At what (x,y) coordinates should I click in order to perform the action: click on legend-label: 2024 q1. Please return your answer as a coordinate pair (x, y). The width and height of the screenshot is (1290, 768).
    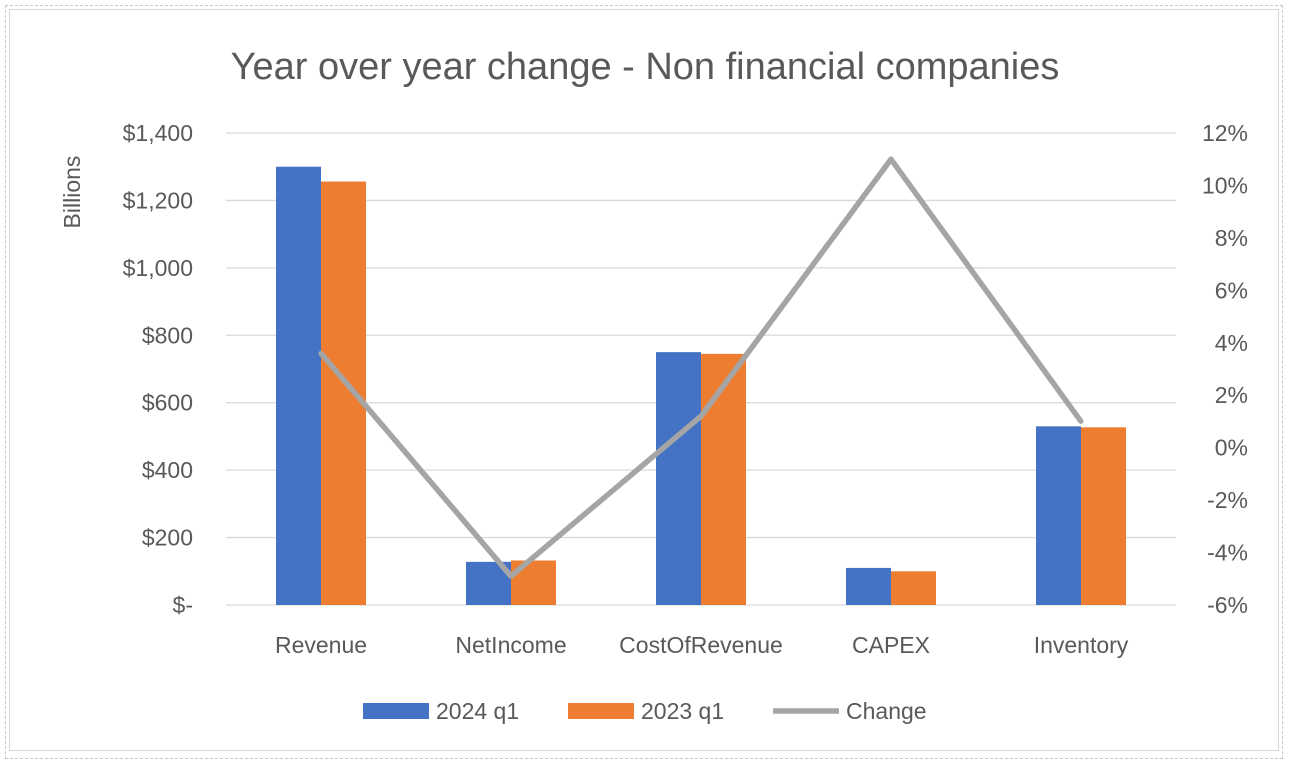
    Looking at the image, I should click on (477, 711).